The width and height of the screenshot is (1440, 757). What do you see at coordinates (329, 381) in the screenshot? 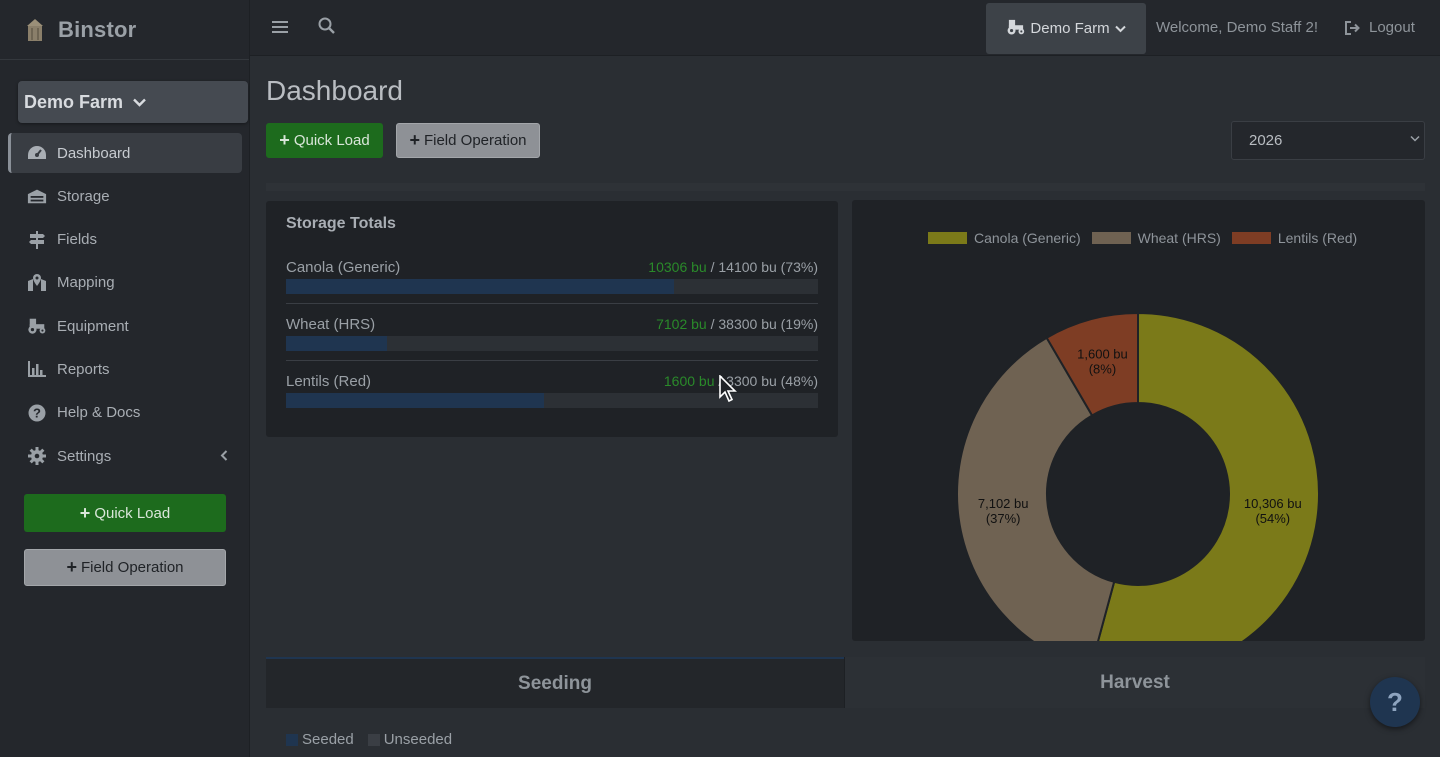
I see `crop-name: Lentils (Red)` at bounding box center [329, 381].